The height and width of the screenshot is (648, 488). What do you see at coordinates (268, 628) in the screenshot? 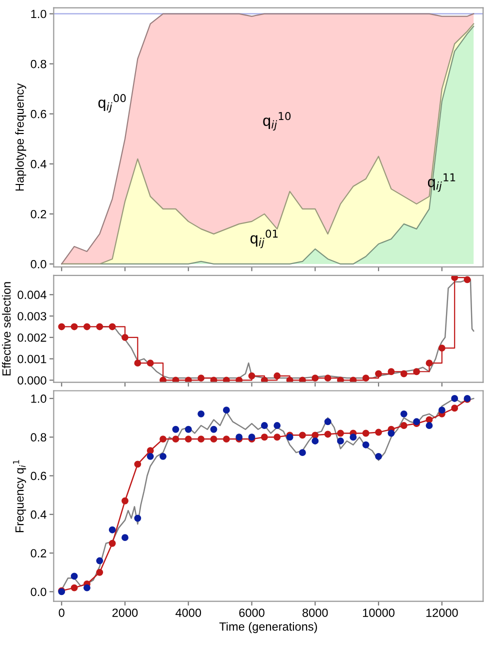
I see `x-axis-title: Time (generations)` at bounding box center [268, 628].